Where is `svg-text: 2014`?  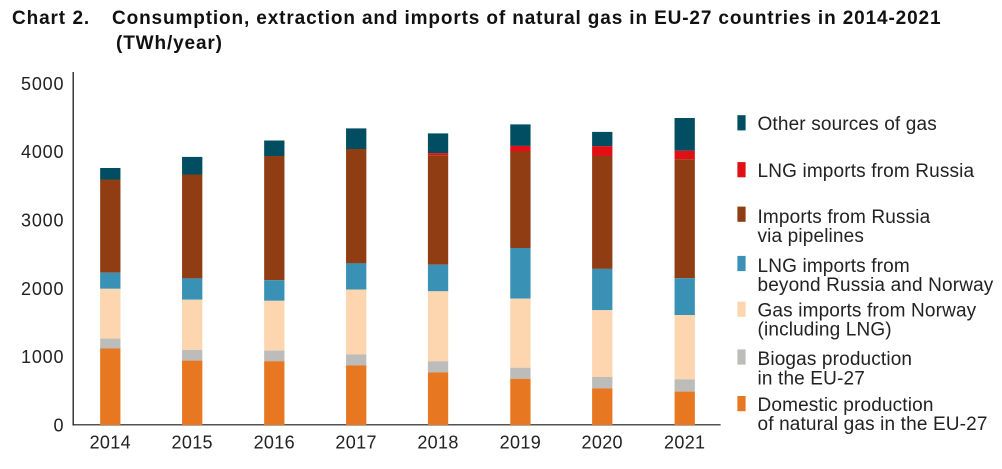 svg-text: 2014 is located at coordinates (110, 443).